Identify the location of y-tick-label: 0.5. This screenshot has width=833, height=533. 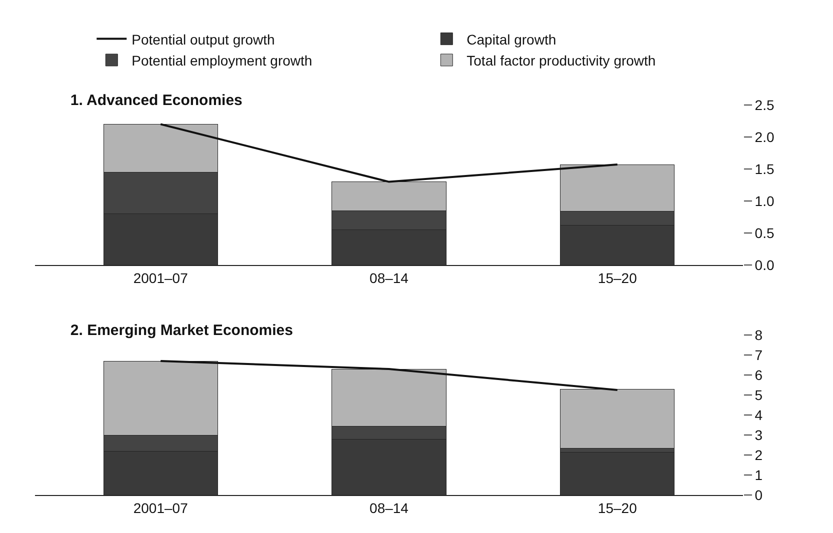
(764, 232).